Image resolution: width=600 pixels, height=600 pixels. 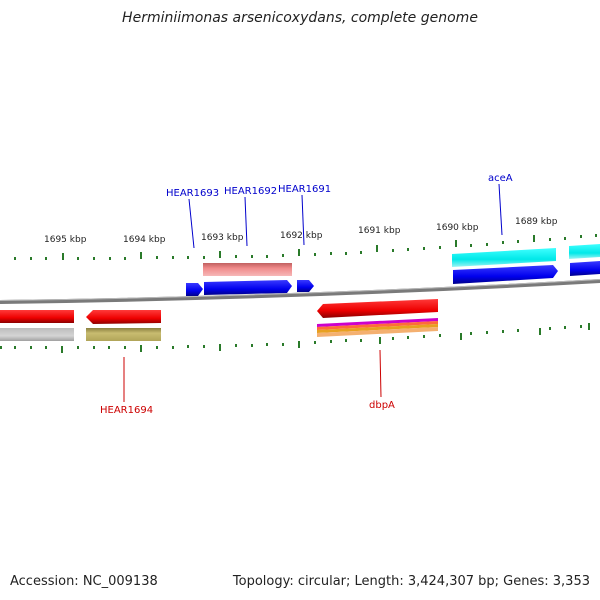 What do you see at coordinates (505, 274) in the screenshot?
I see `gene-acea` at bounding box center [505, 274].